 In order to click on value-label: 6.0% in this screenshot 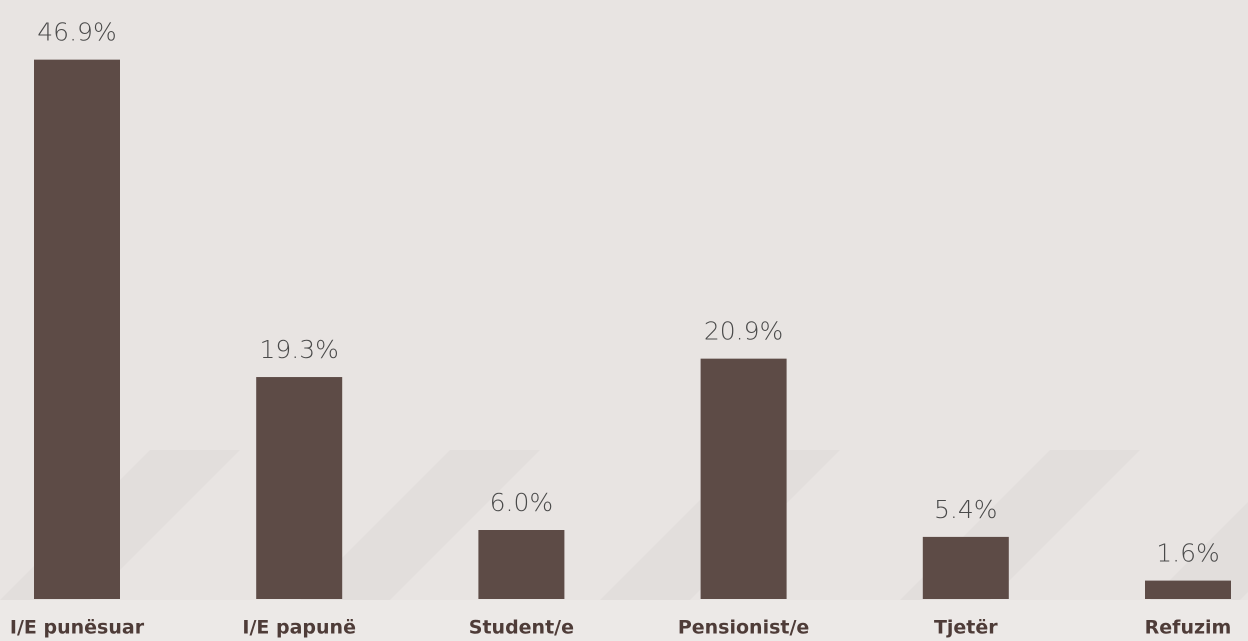, I will do `click(522, 502)`.